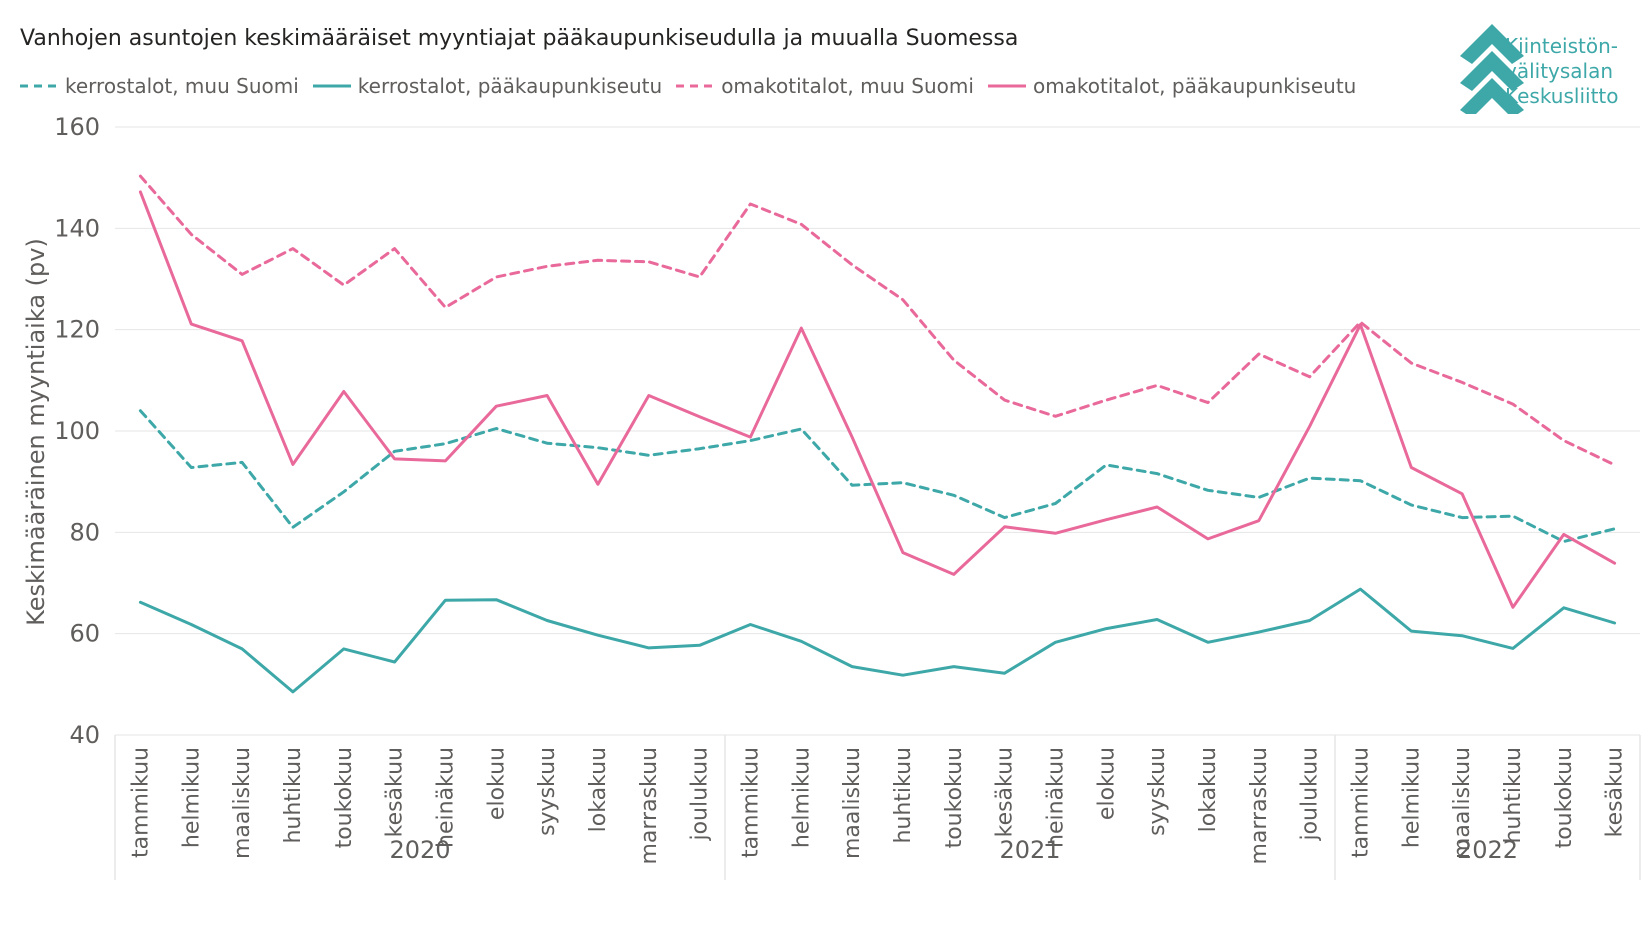  I want to click on y-tick-label: 40, so click(84, 735).